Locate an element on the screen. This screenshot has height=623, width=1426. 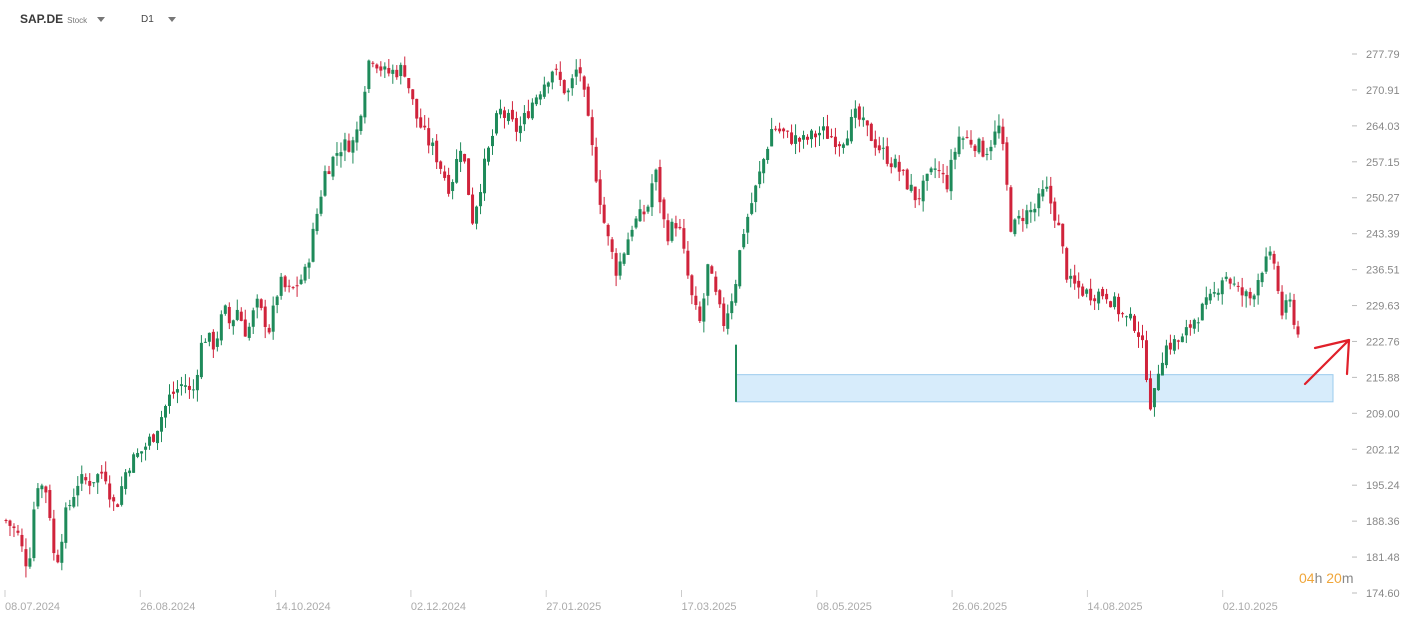
symbol-selector: SAP.DE Stock is located at coordinates (63, 19).